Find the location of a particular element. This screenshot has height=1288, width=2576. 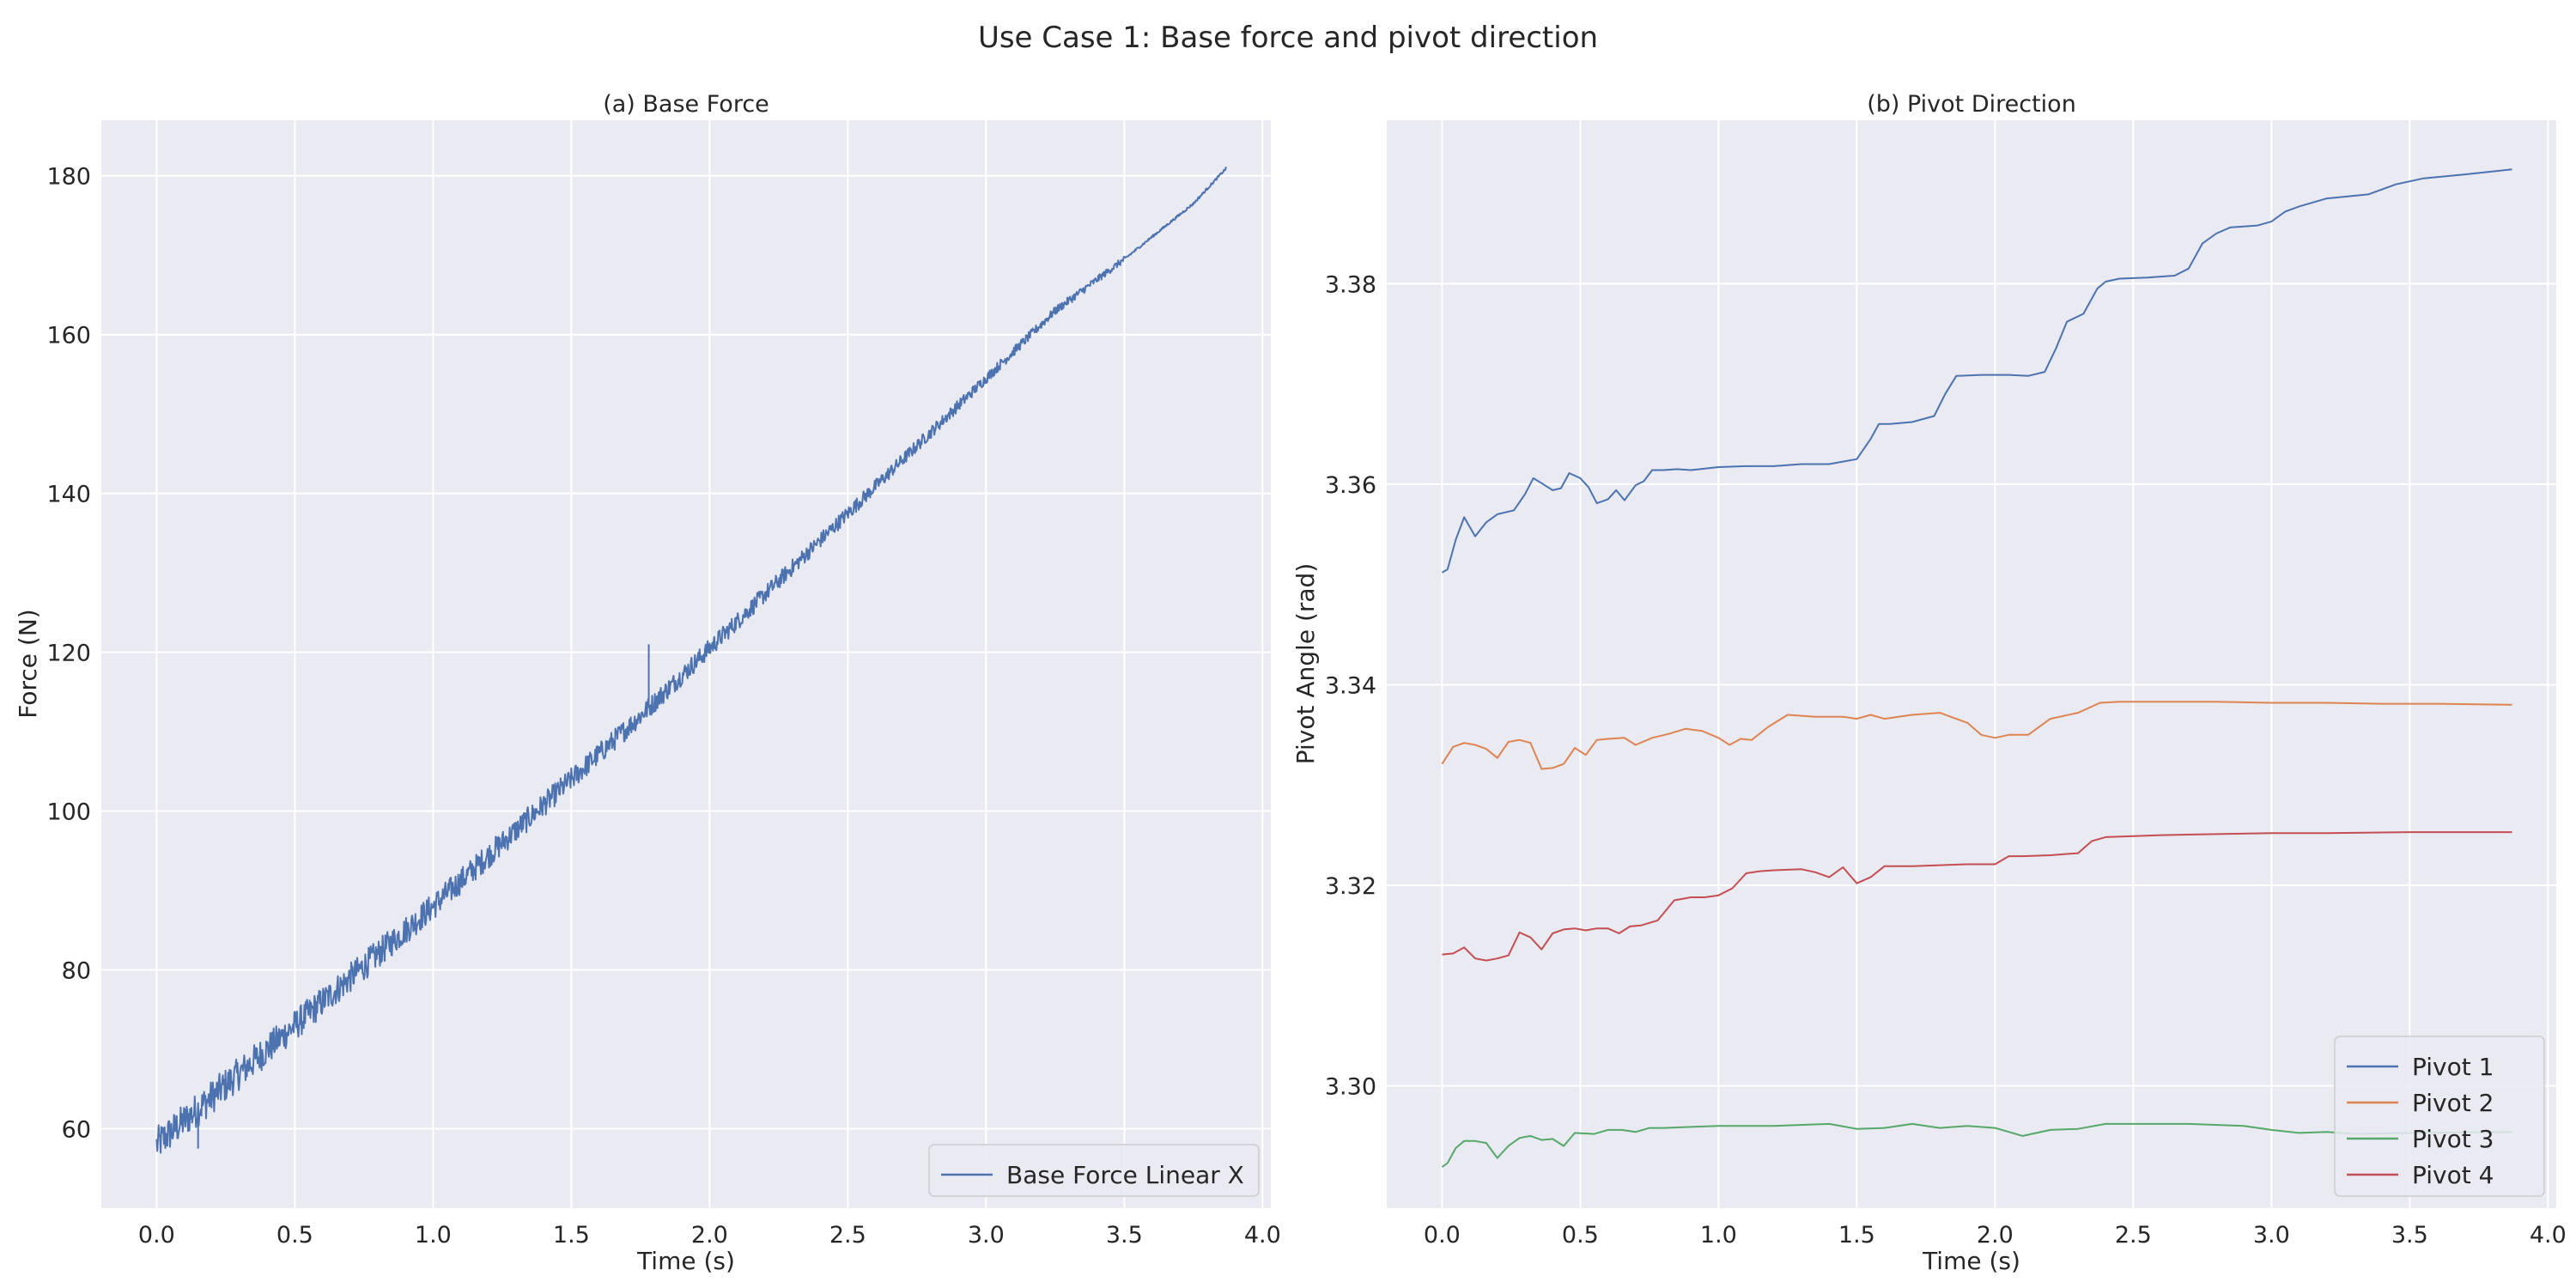

x-ticks-b: 0.0 0.5 1.0 1.5 2.0 2.5 3.0 3.5 4.0 is located at coordinates (1996, 1235).